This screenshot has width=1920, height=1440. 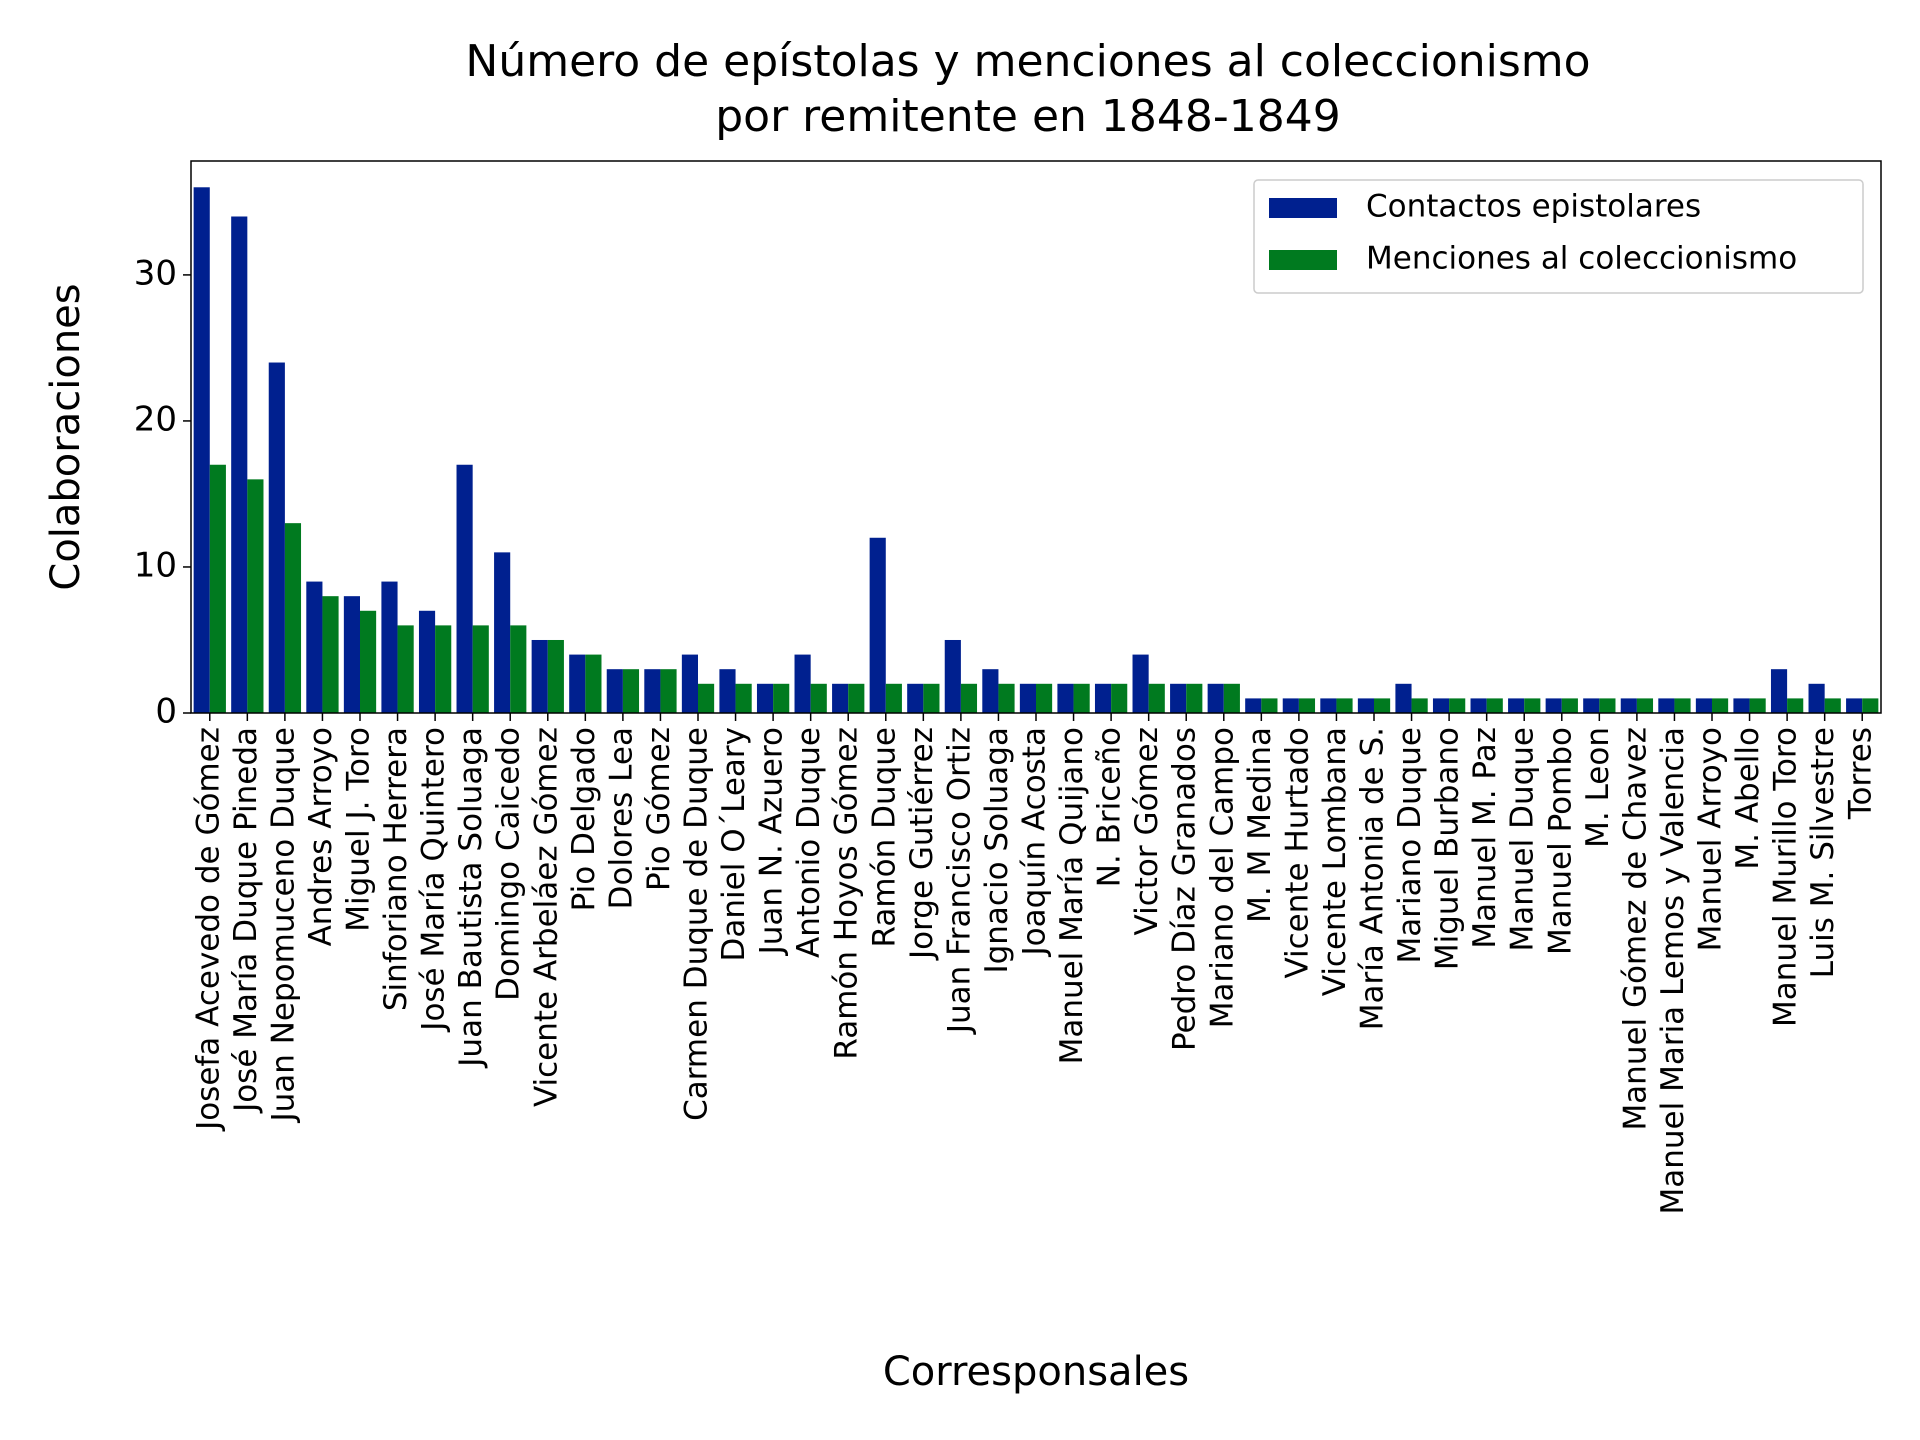 I want to click on x-tick-label: Juan N. Azuero, so click(x=772, y=841).